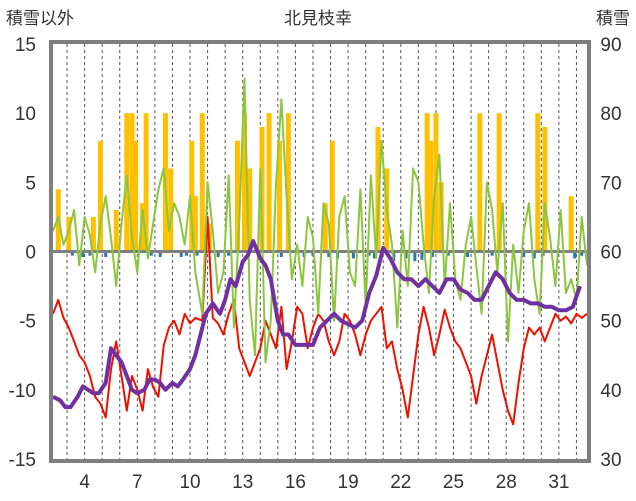  What do you see at coordinates (242, 482) in the screenshot?
I see `x-tick-label: 13` at bounding box center [242, 482].